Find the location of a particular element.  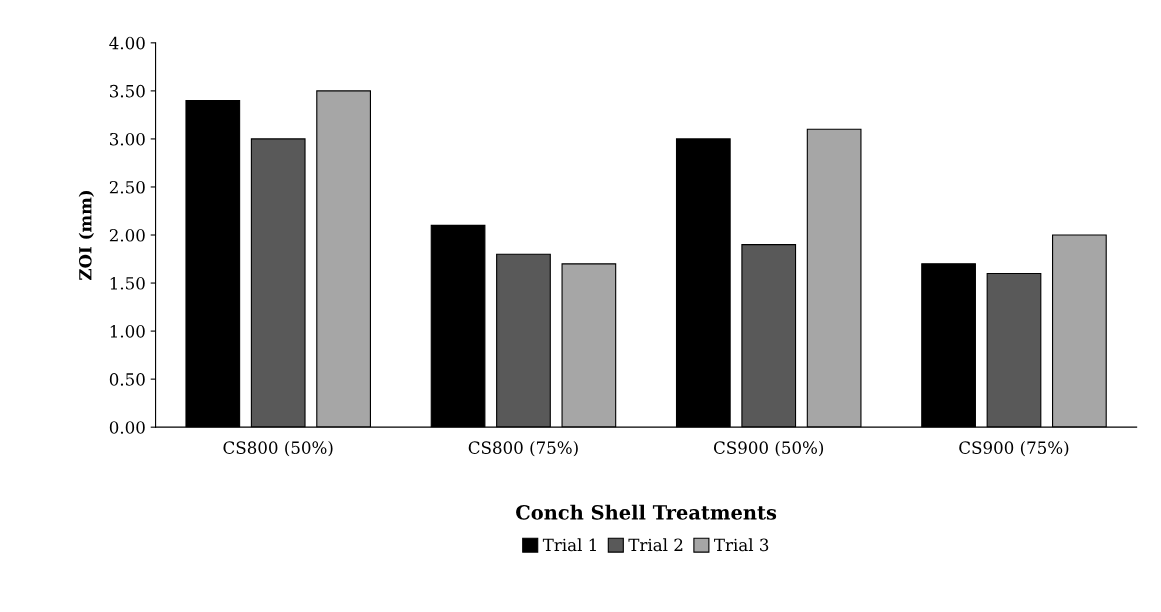

y-tick-label: 0.00 is located at coordinates (127, 427).